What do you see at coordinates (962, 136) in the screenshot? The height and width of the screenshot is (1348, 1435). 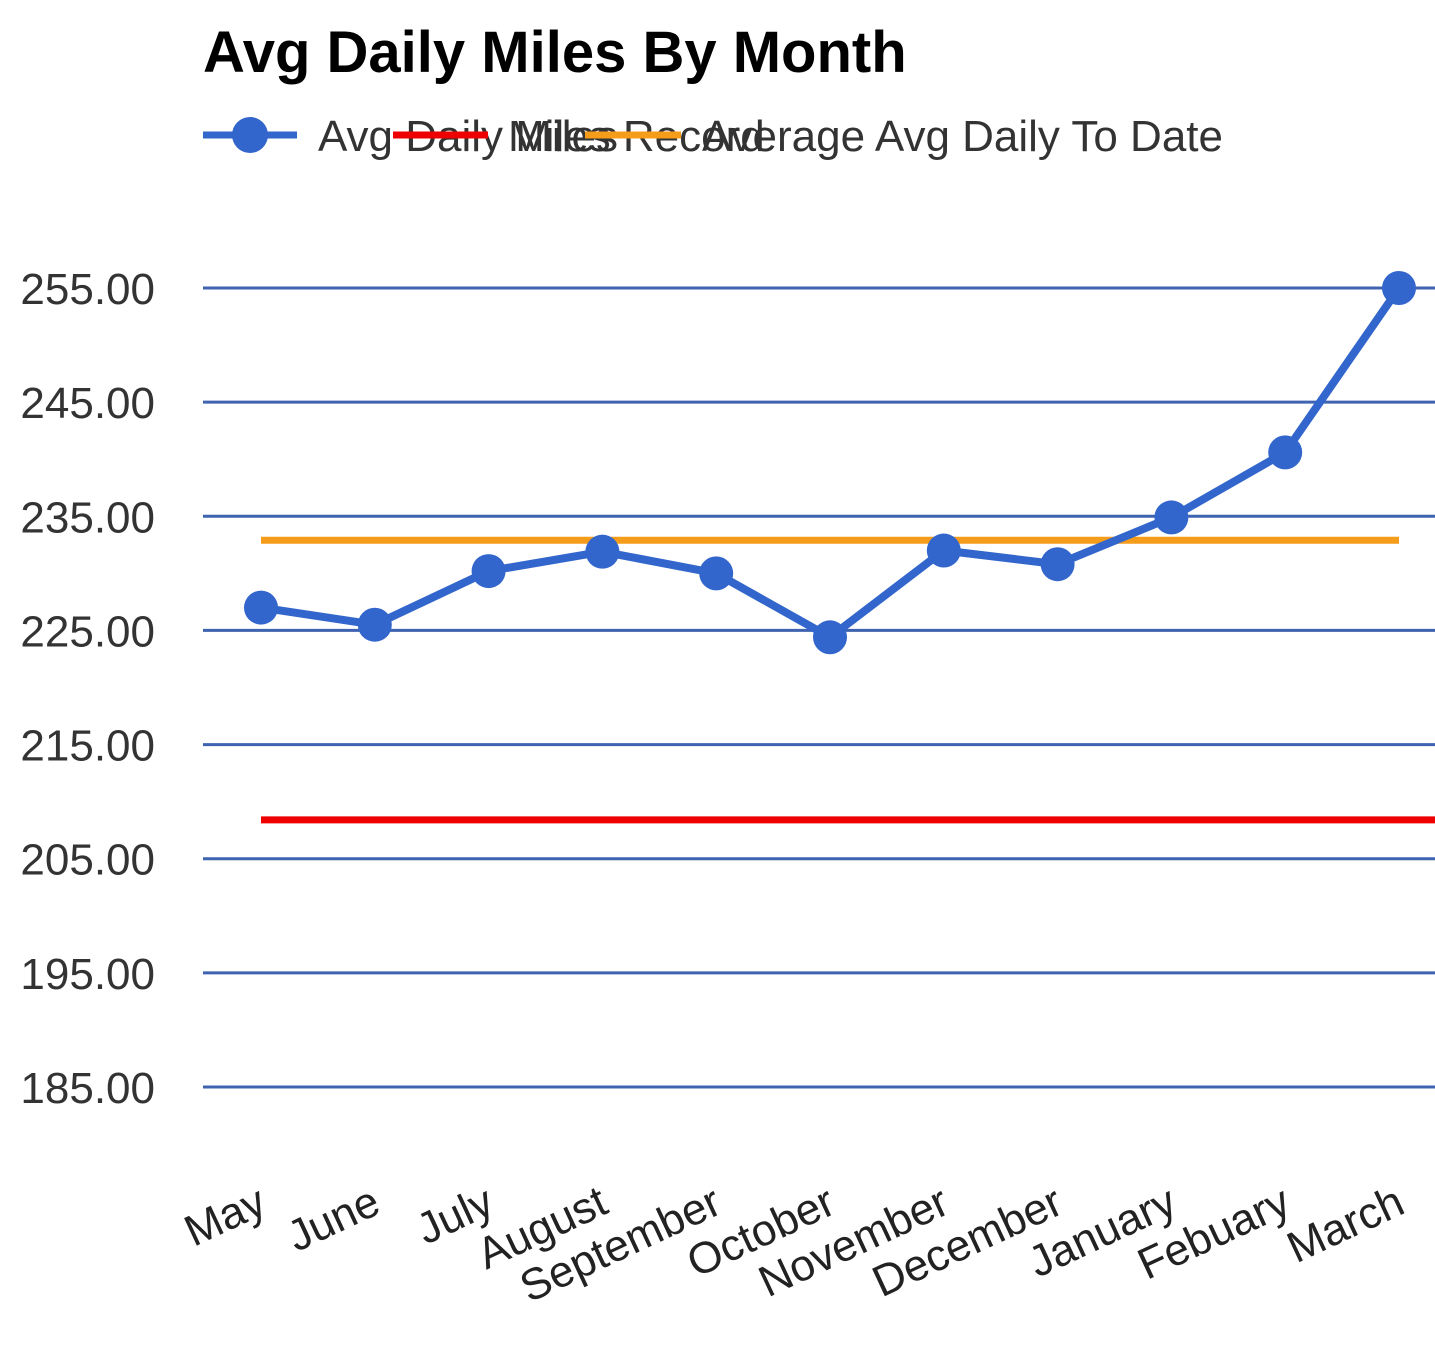 I see `legend-label: Average Avg Daily To Date` at bounding box center [962, 136].